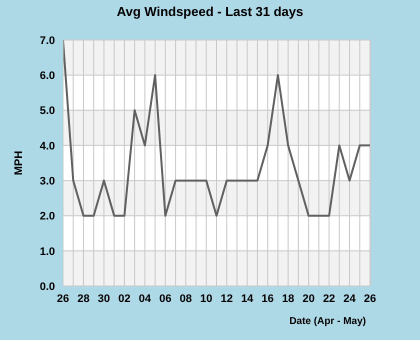 This screenshot has height=340, width=420. Describe the element at coordinates (83, 298) in the screenshot. I see `x-tick-label: 28` at that location.